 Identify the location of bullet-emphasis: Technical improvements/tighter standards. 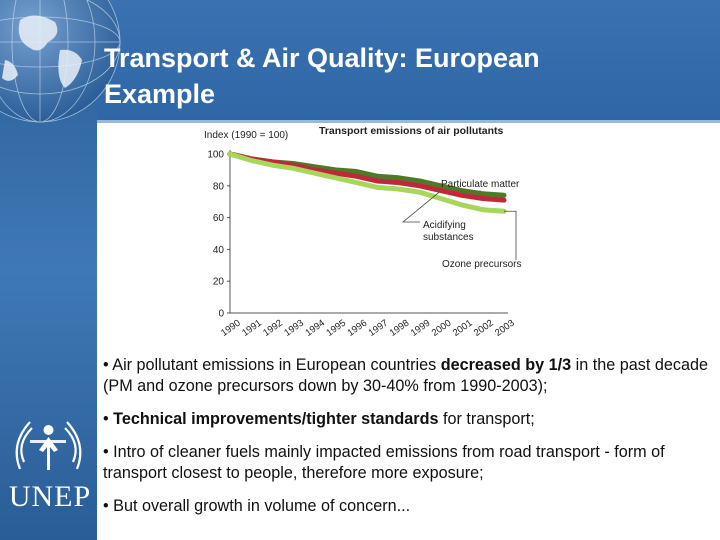
(276, 419).